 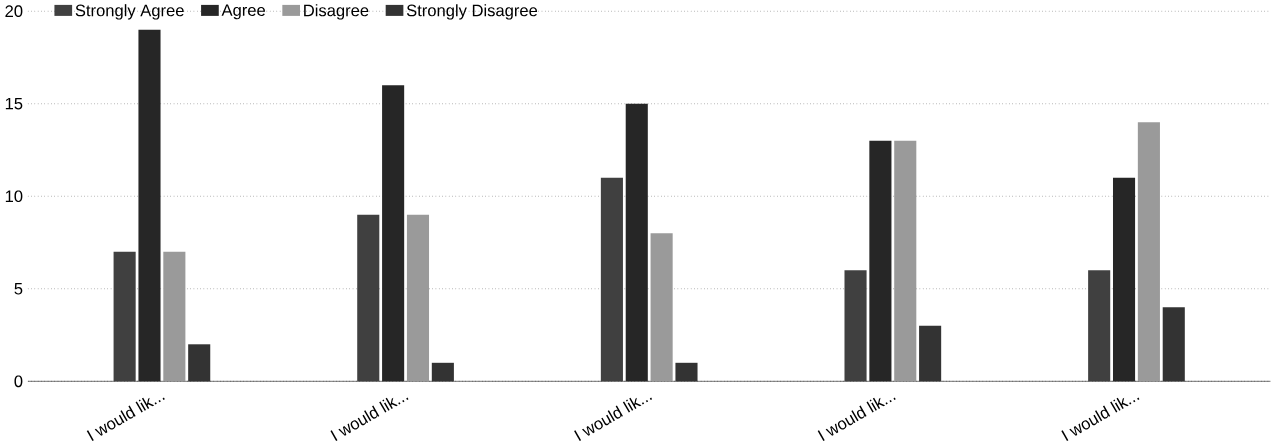 What do you see at coordinates (336, 12) in the screenshot?
I see `legend-label: Disagree` at bounding box center [336, 12].